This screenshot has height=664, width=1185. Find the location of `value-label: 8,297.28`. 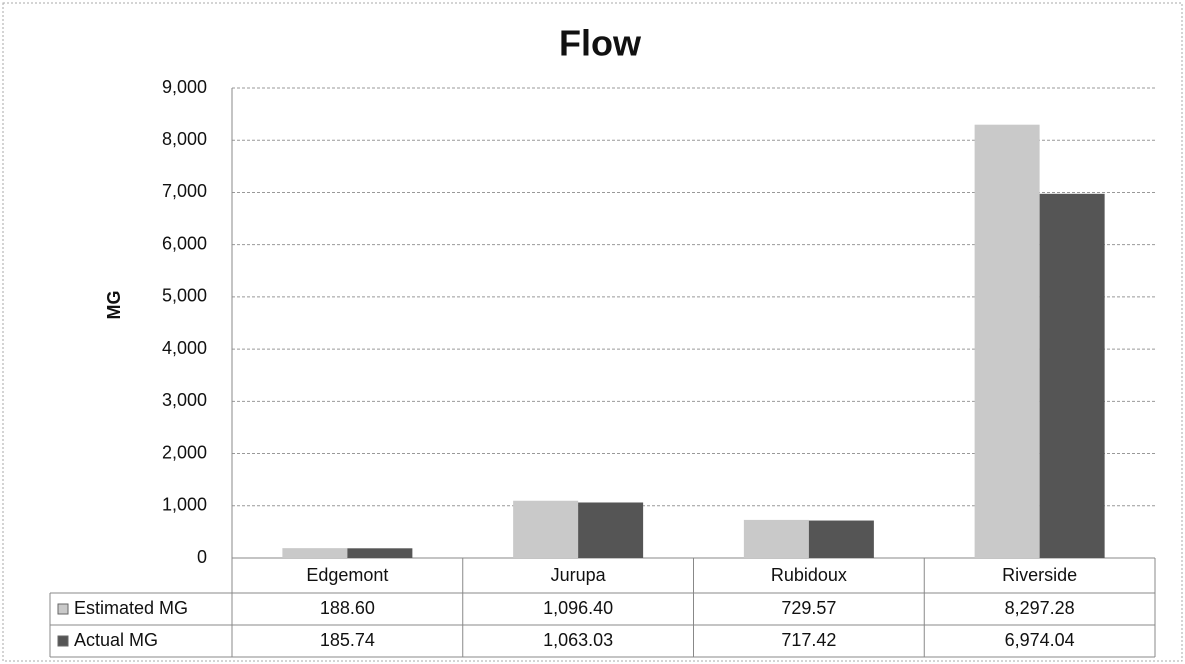

value-label: 8,297.28 is located at coordinates (1040, 608).